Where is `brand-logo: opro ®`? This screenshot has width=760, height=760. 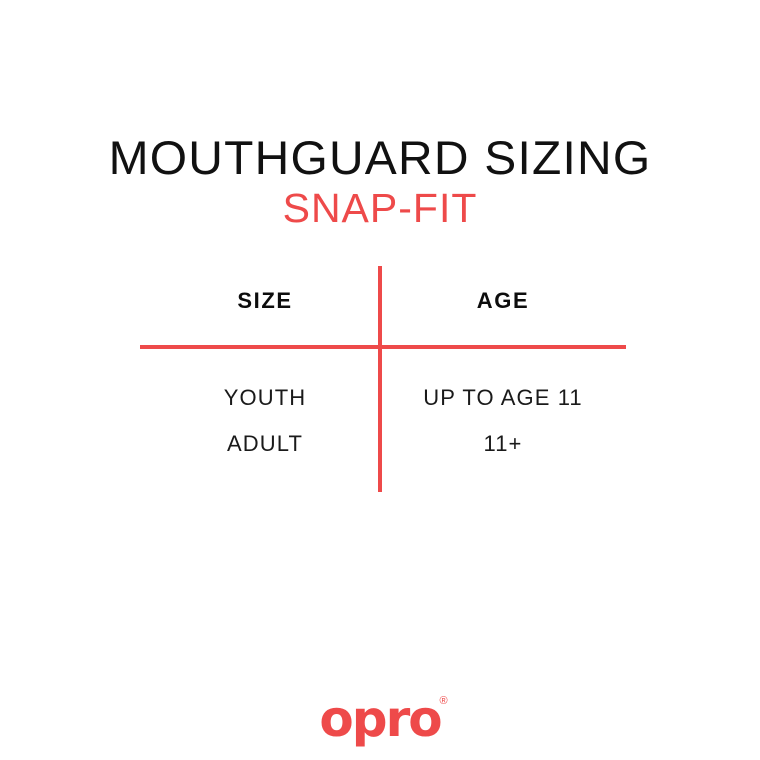 brand-logo: opro ® is located at coordinates (380, 719).